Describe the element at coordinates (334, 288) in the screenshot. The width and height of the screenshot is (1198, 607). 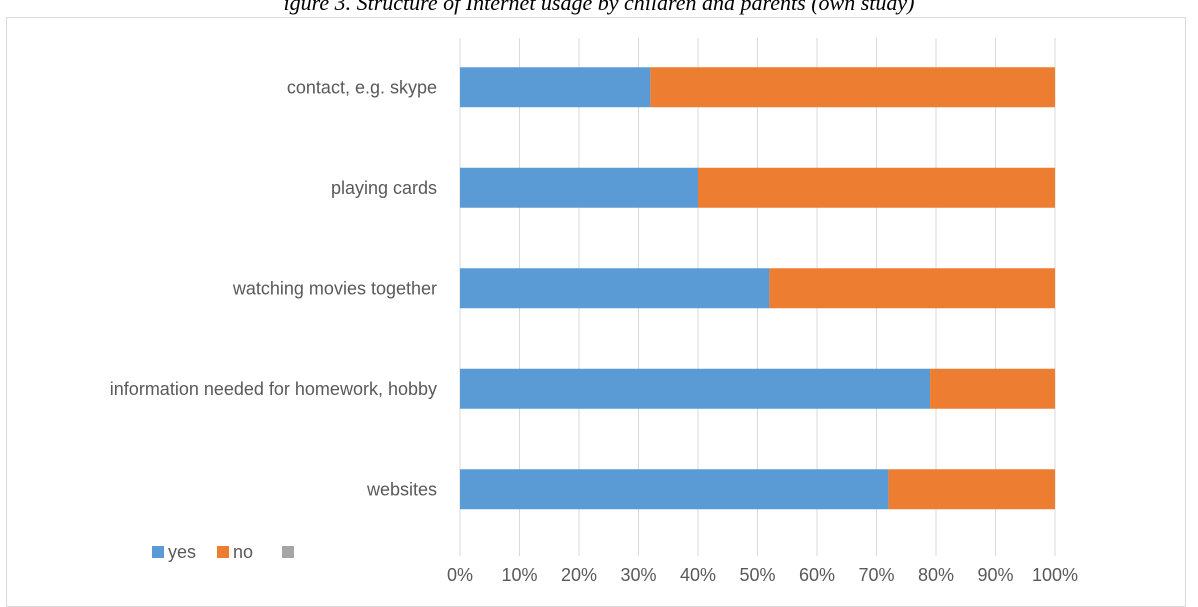
I see `category-label: watching movies together` at that location.